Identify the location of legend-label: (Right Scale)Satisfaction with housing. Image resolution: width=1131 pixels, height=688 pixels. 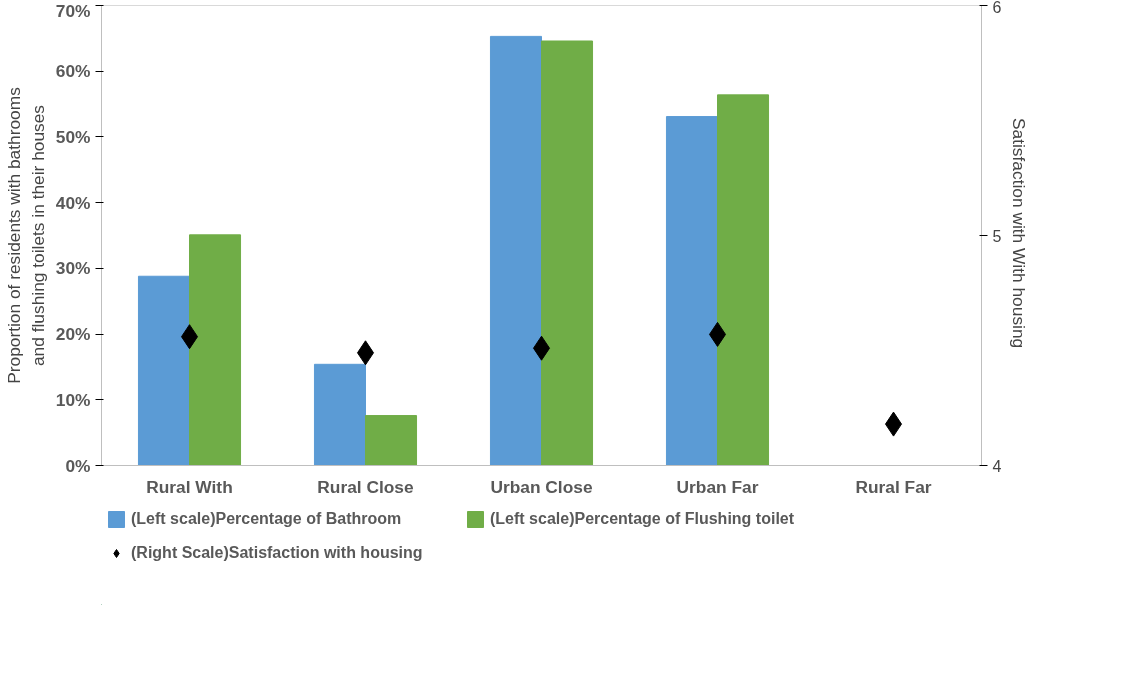
(277, 553).